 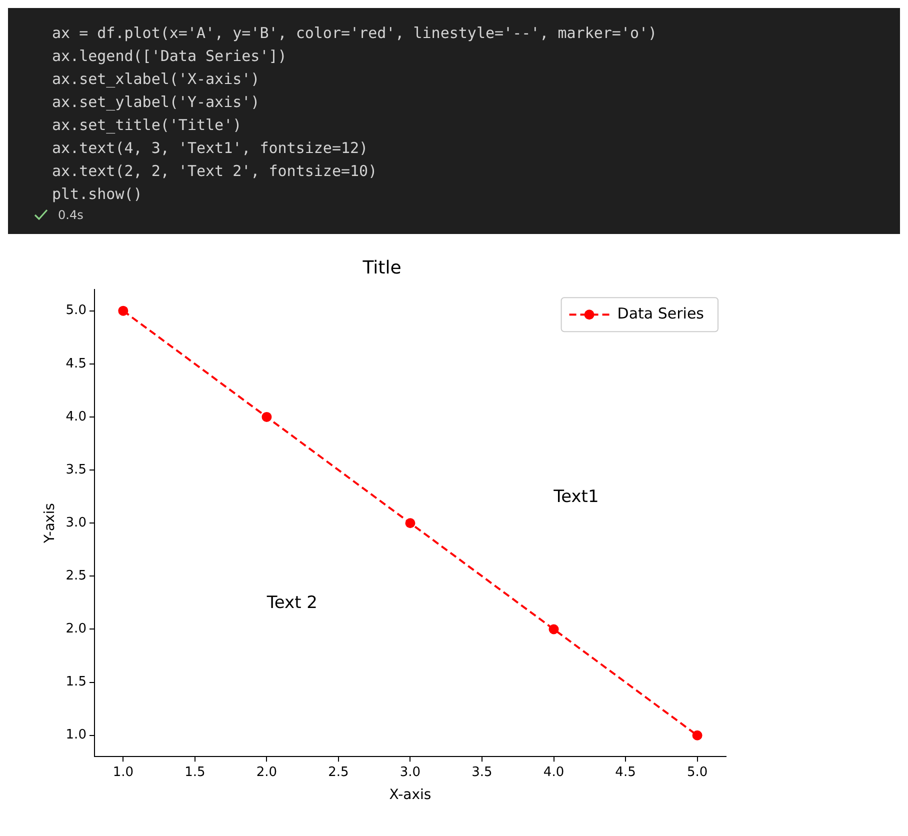 What do you see at coordinates (625, 772) in the screenshot?
I see `x-tick-label: 4.5` at bounding box center [625, 772].